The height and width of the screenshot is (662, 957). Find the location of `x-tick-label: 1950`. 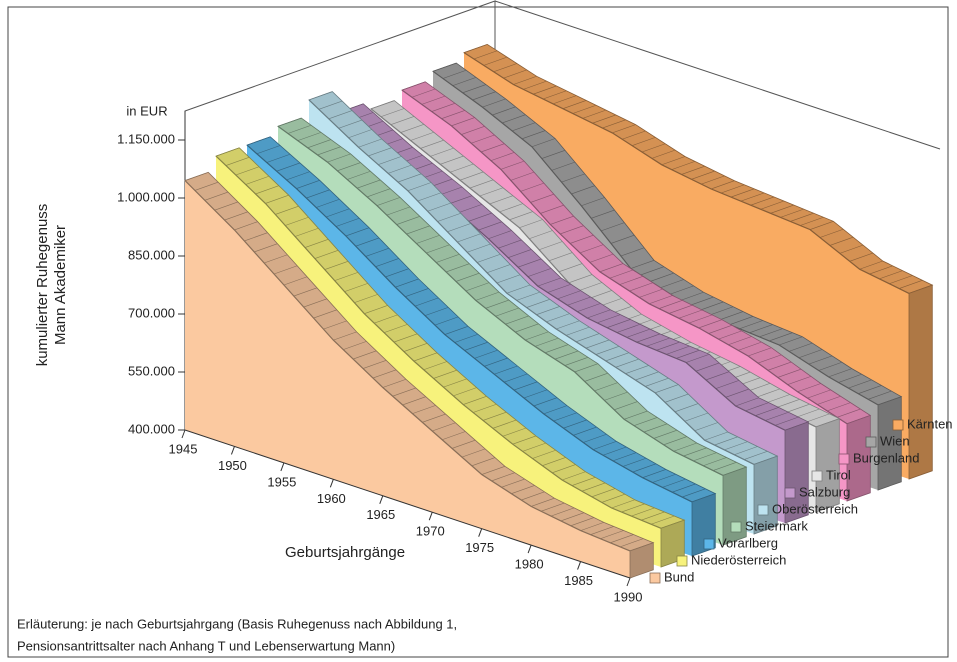

x-tick-label: 1950 is located at coordinates (232, 465).